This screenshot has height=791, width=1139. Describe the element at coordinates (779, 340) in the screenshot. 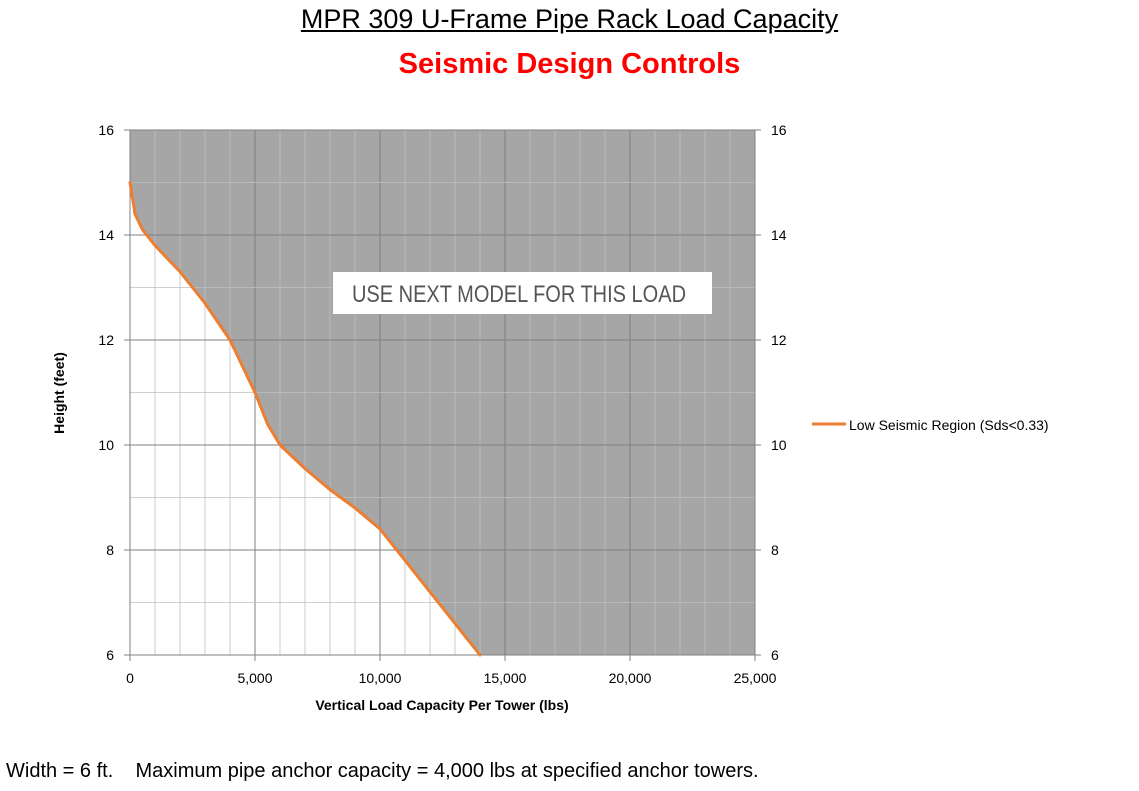

I see `y2-tick-label: 12` at that location.